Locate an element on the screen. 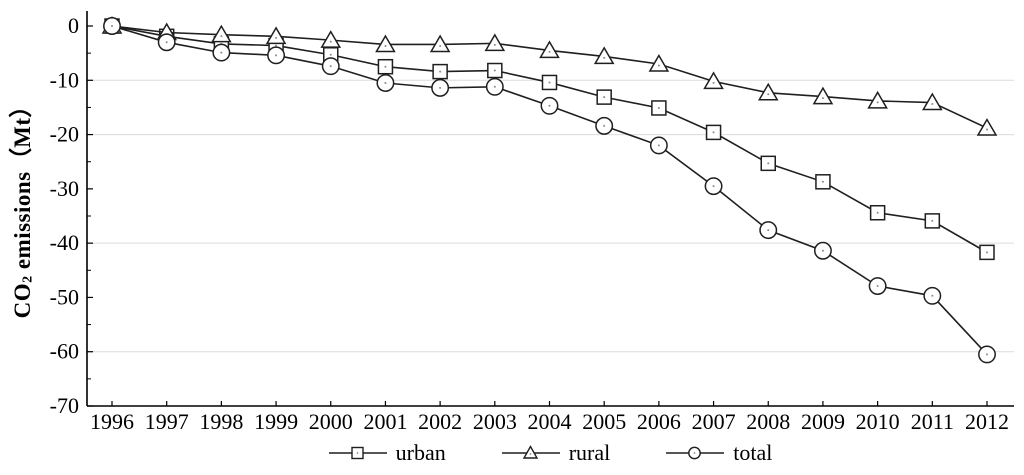 The width and height of the screenshot is (1024, 475). legend-label-rural: rural is located at coordinates (589, 452).